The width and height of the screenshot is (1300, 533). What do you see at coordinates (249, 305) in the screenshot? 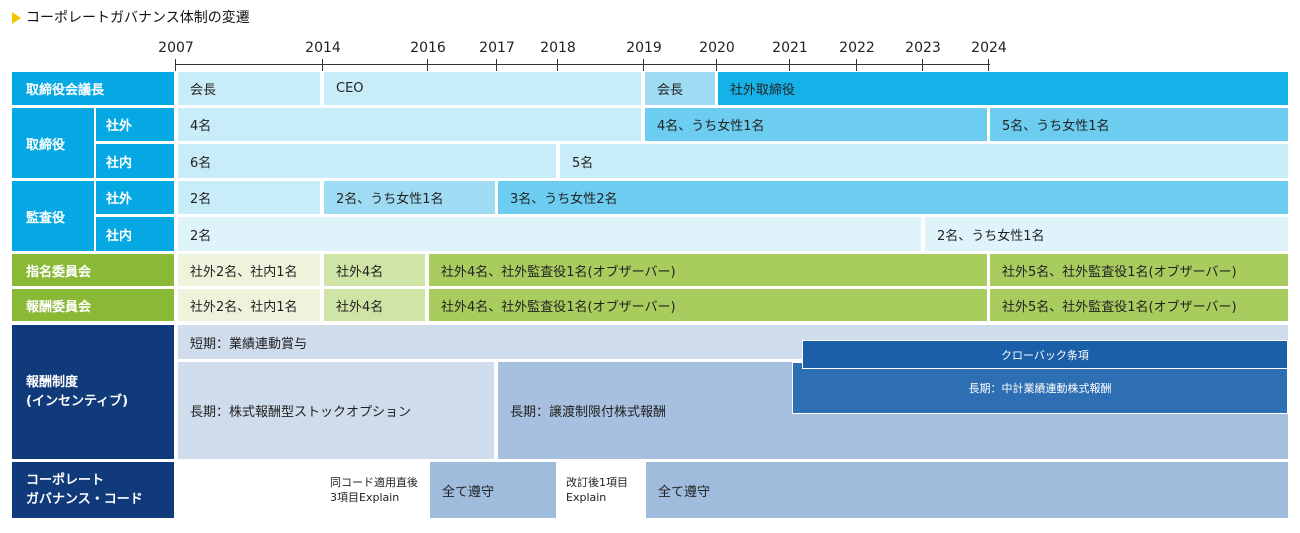
I see `remuneration-cell: 社外2名、社内1名` at bounding box center [249, 305].